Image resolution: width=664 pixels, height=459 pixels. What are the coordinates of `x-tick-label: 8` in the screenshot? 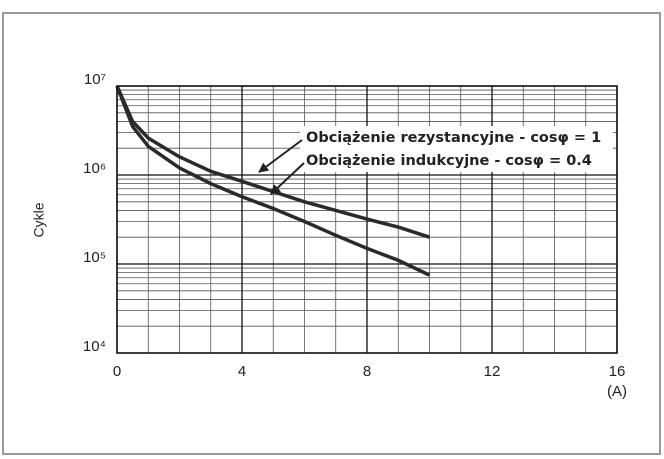 It's located at (367, 371).